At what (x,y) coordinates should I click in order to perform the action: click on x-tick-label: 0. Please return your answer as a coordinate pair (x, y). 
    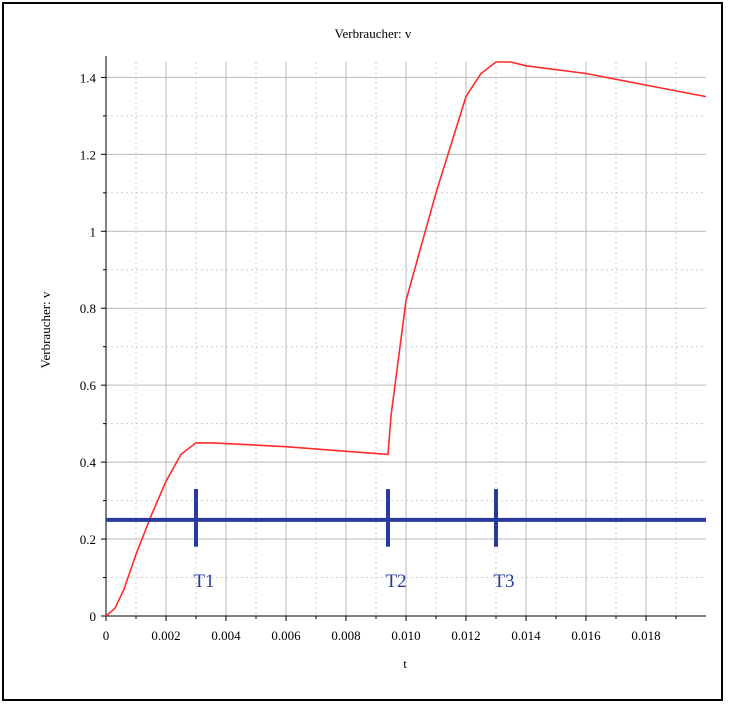
    Looking at the image, I should click on (106, 635).